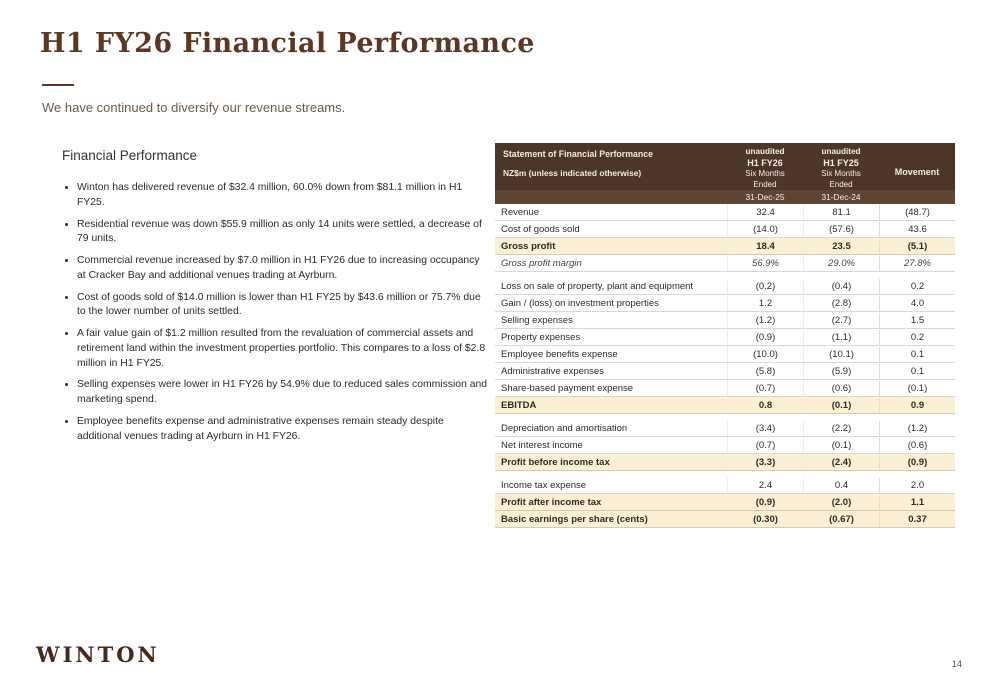 The width and height of the screenshot is (1000, 685). I want to click on row-value-movement: 1.1, so click(917, 502).